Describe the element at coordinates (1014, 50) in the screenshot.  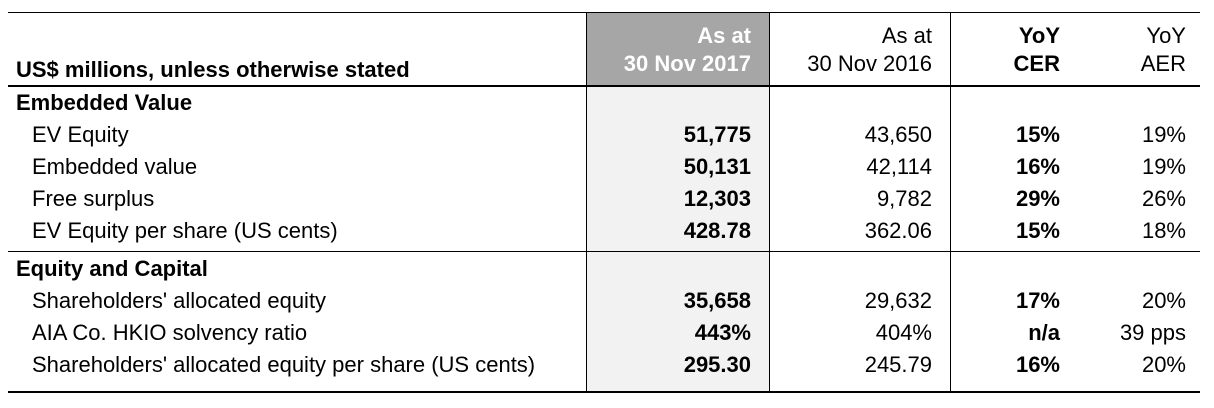
I see `header-yoy-cer: YoY CER` at that location.